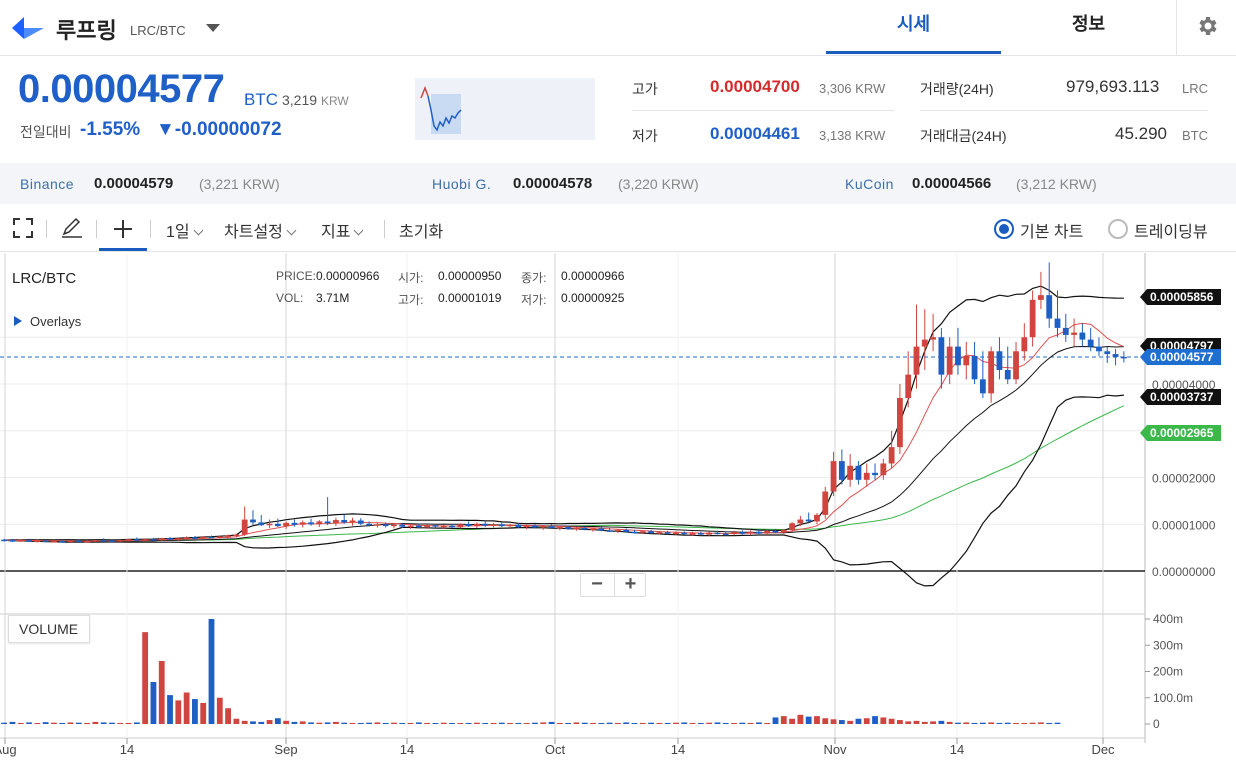  What do you see at coordinates (1004, 229) in the screenshot?
I see `basic-chart-radio` at bounding box center [1004, 229].